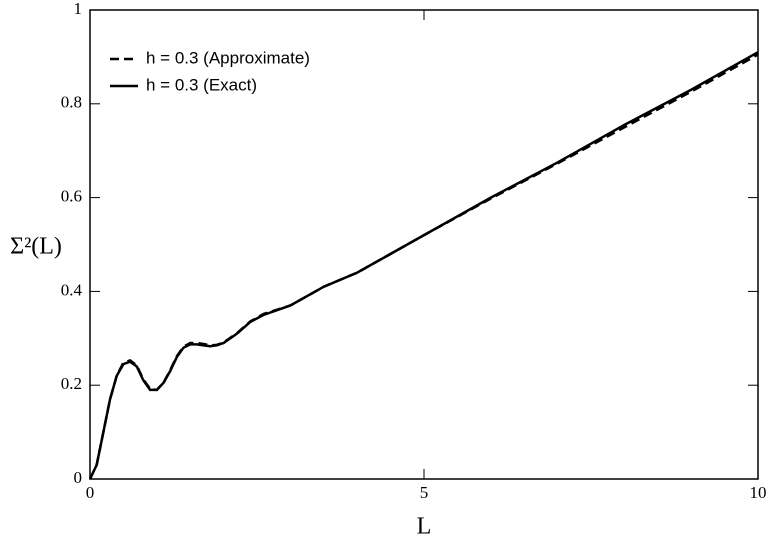  What do you see at coordinates (228, 57) in the screenshot?
I see `legend-label: h = 0.3 (Approximate)` at bounding box center [228, 57].